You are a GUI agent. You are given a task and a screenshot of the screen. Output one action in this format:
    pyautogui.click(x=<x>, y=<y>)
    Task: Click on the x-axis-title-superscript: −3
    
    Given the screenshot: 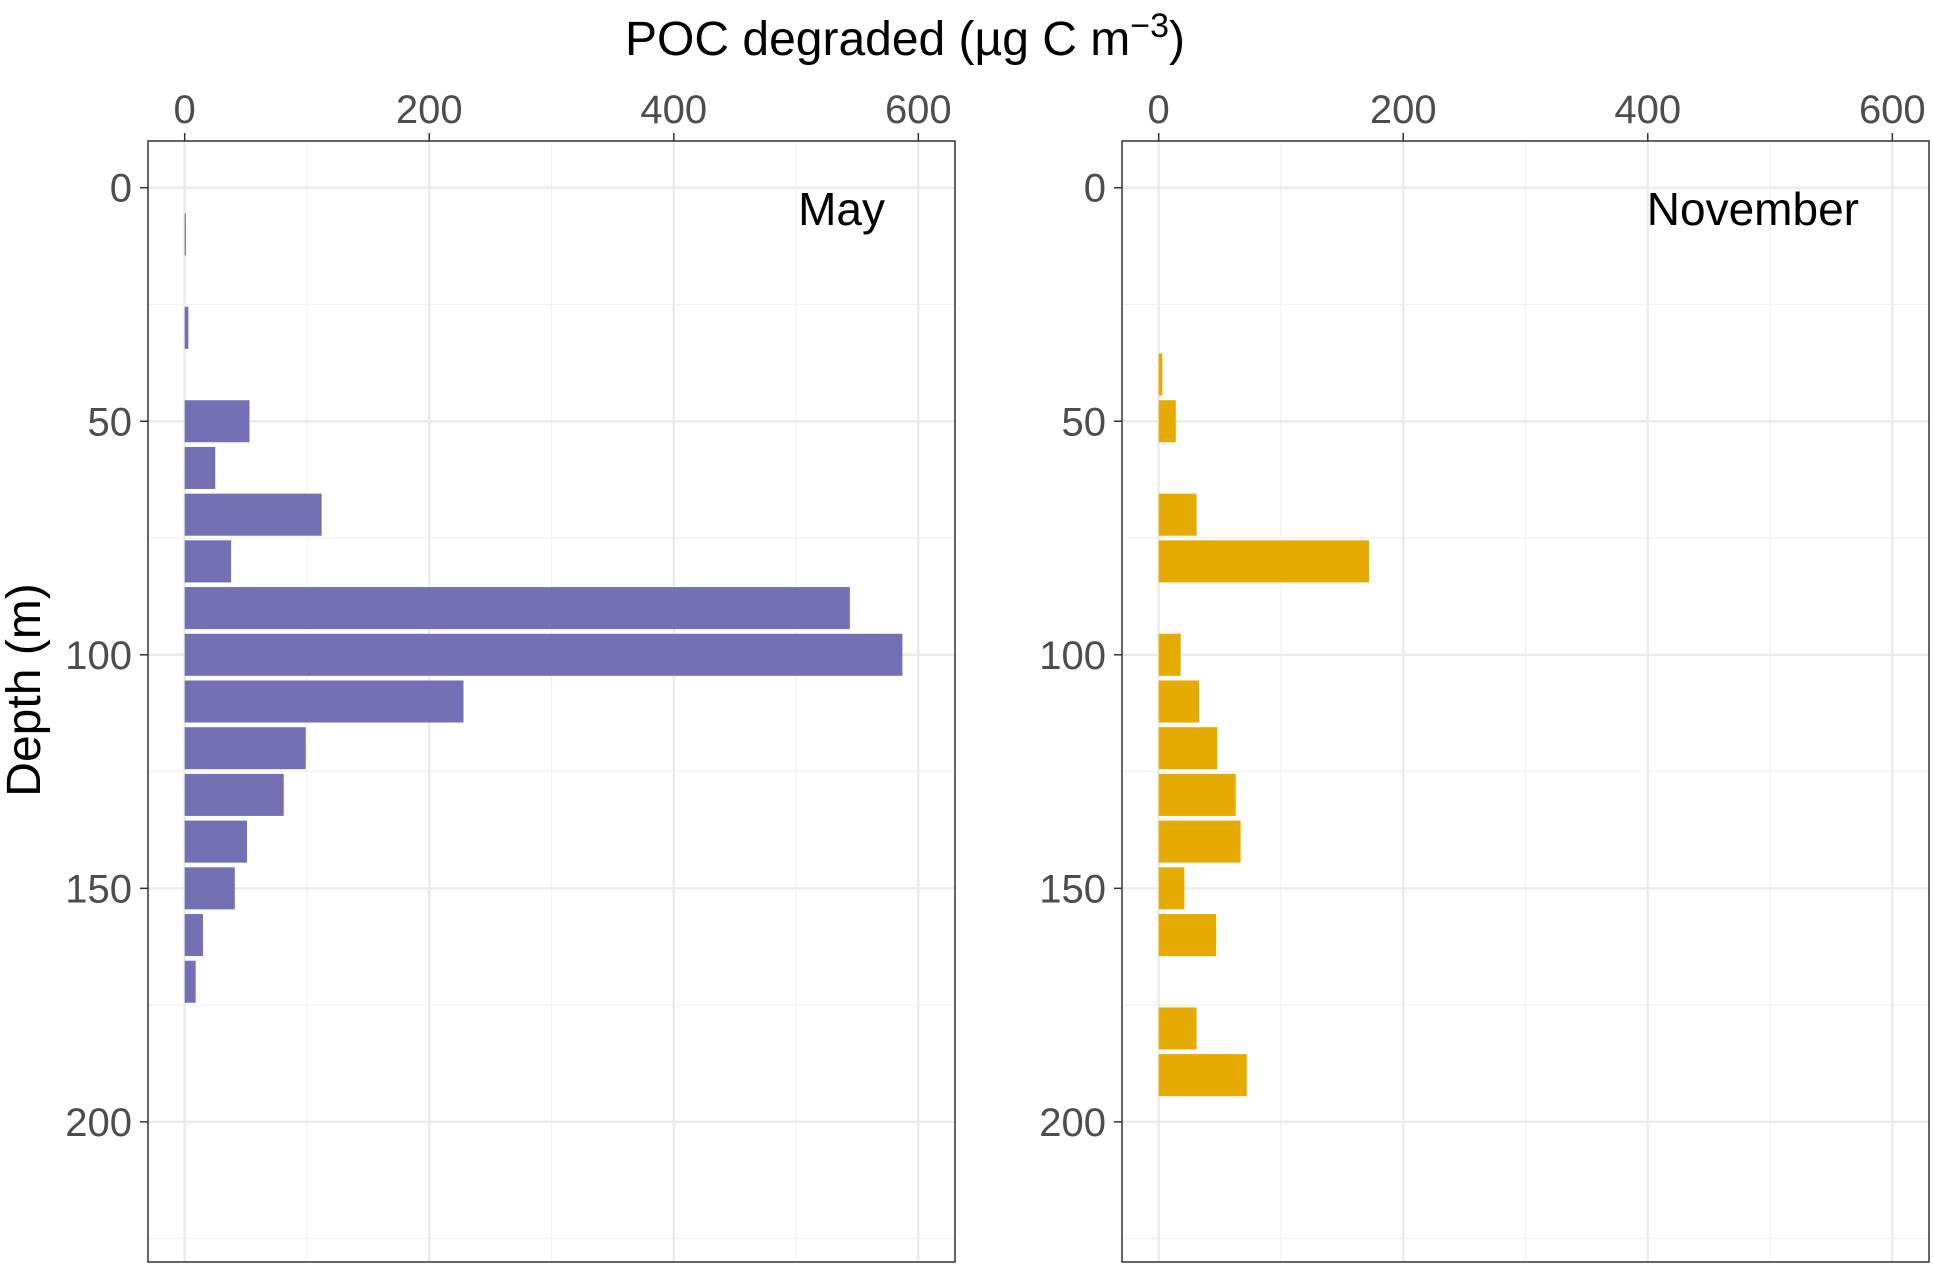 What is the action you would take?
    pyautogui.click(x=1149, y=26)
    